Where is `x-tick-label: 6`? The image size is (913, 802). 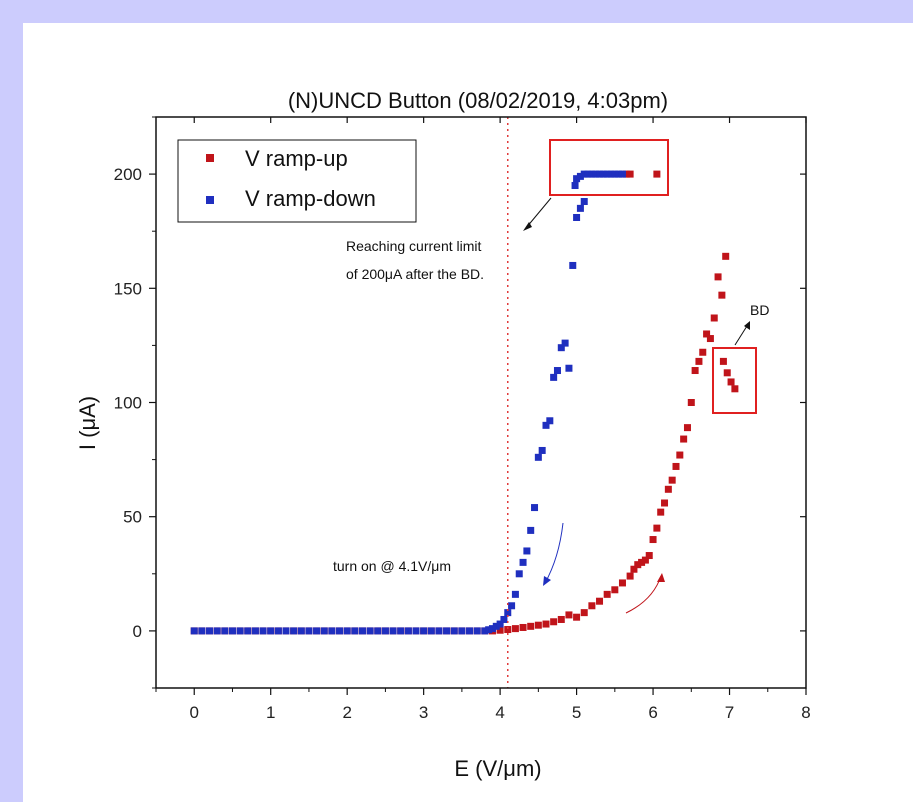 x-tick-label: 6 is located at coordinates (652, 712).